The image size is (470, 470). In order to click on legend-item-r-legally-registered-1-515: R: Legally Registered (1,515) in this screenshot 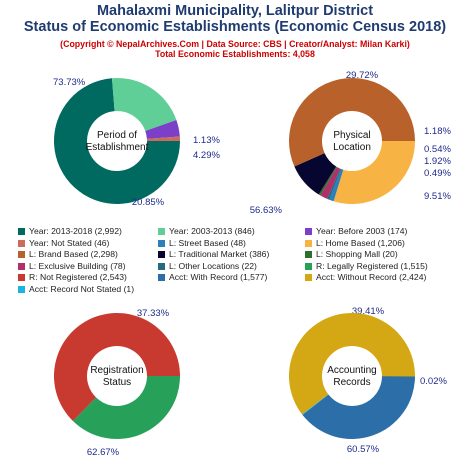, I will do `click(366, 266)`.